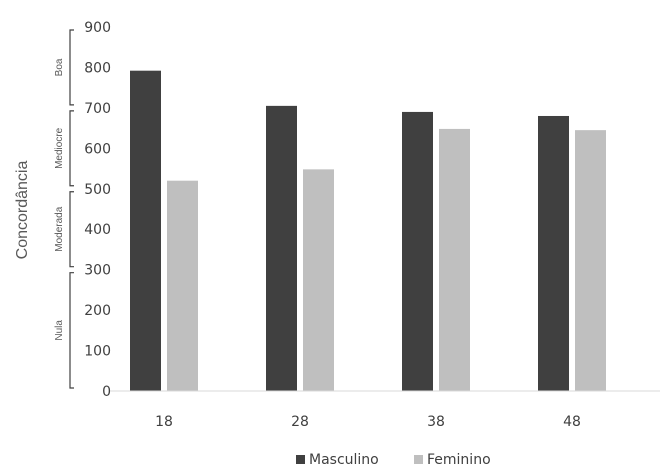 The height and width of the screenshot is (470, 664). I want to click on legend-item-masculino: Masculino, so click(337, 460).